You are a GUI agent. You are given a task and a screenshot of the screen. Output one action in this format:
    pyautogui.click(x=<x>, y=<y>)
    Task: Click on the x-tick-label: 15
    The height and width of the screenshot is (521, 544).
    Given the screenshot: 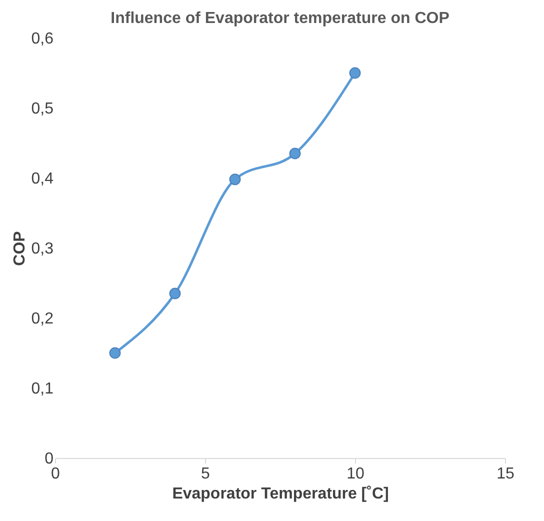 What is the action you would take?
    pyautogui.click(x=505, y=474)
    